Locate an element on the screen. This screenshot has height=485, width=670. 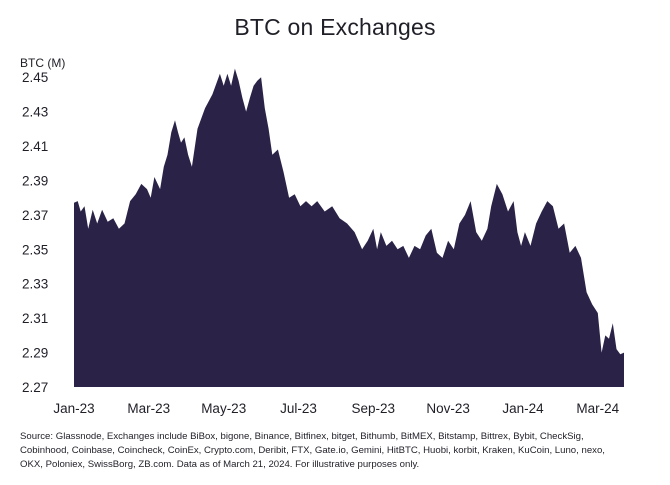
y-tick-label: 2.45 is located at coordinates (35, 77).